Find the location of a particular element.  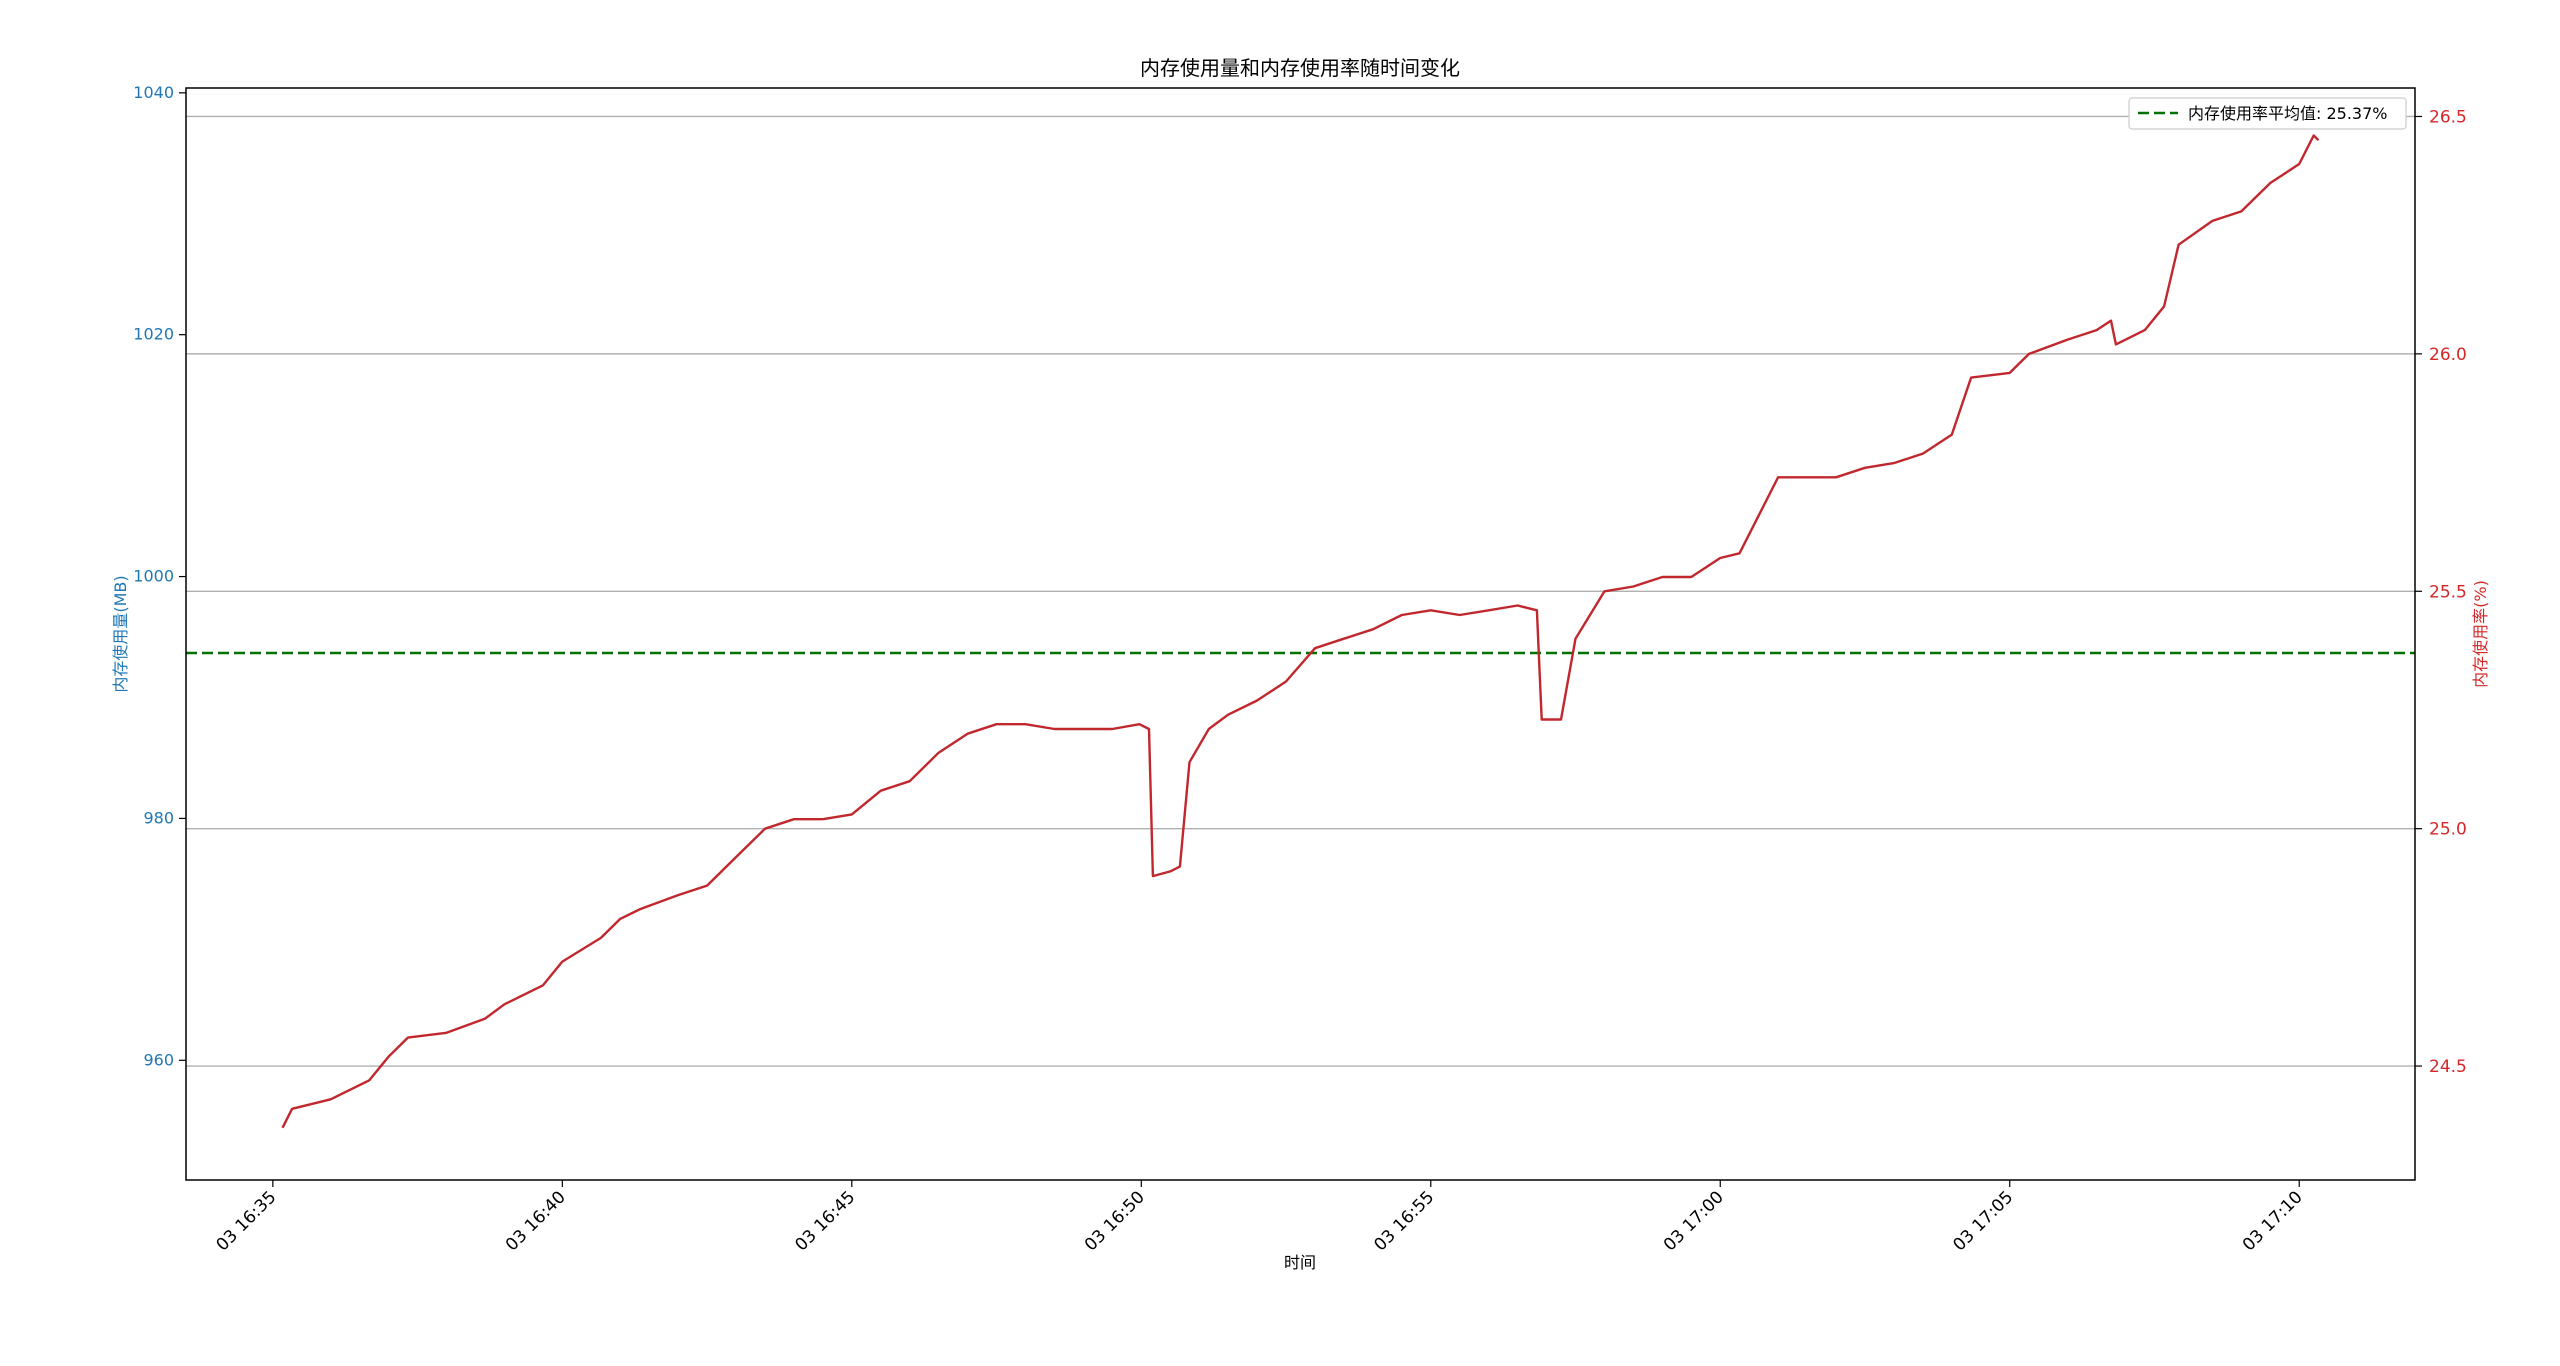

right-y-tick-label: 24.5 is located at coordinates (2448, 1067).